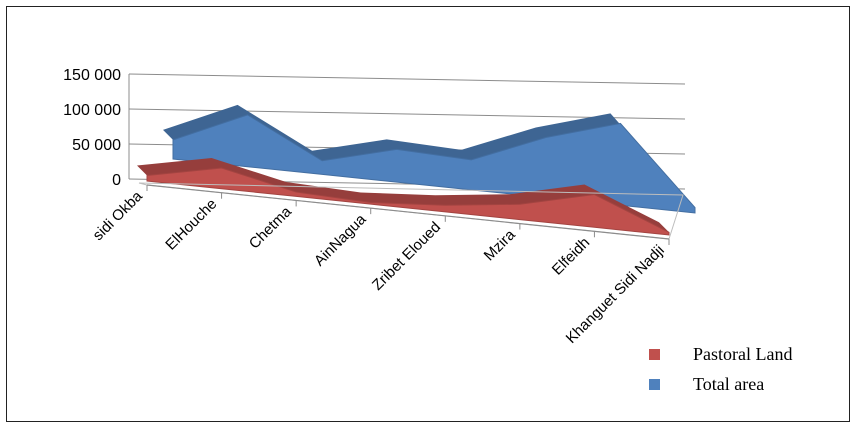 Image resolution: width=858 pixels, height=428 pixels. What do you see at coordinates (728, 384) in the screenshot?
I see `legend-label: Total area` at bounding box center [728, 384].